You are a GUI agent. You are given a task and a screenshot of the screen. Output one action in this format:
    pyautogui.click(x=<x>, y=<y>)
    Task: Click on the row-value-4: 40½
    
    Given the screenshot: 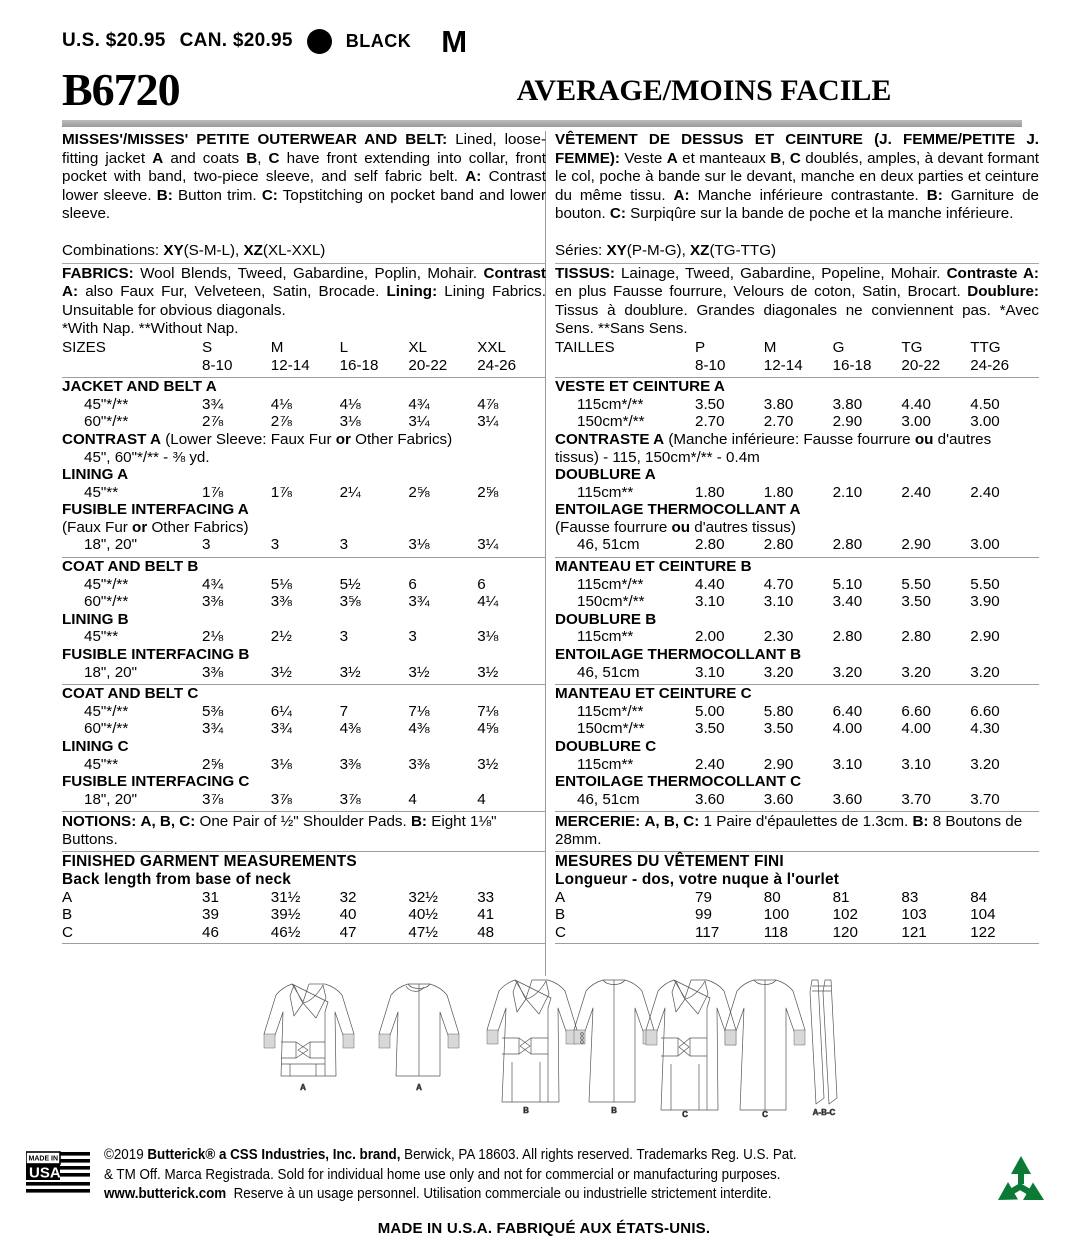 What is the action you would take?
    pyautogui.click(x=423, y=915)
    